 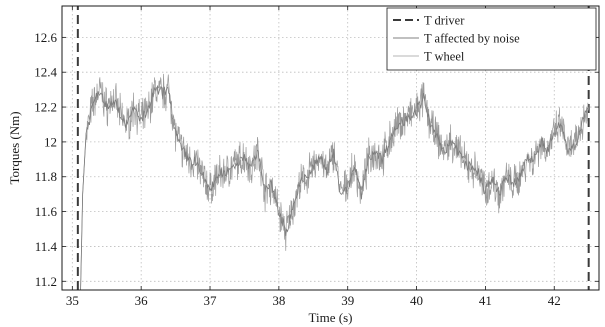 I want to click on y-tick-label: 11.6, so click(x=46, y=211).